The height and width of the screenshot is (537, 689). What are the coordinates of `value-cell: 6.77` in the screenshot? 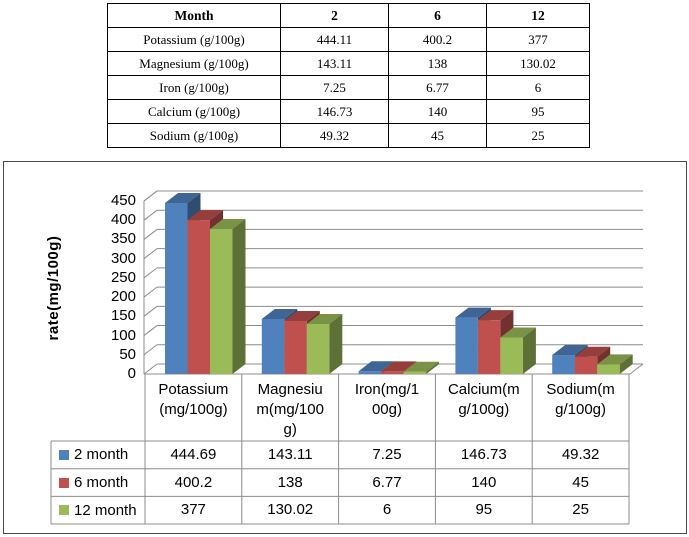 It's located at (437, 87).